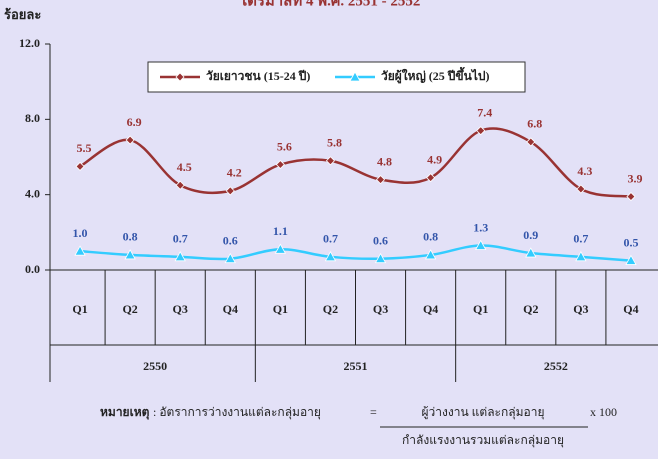 This screenshot has height=459, width=658. What do you see at coordinates (356, 366) in the screenshot?
I see `group-label: 2551` at bounding box center [356, 366].